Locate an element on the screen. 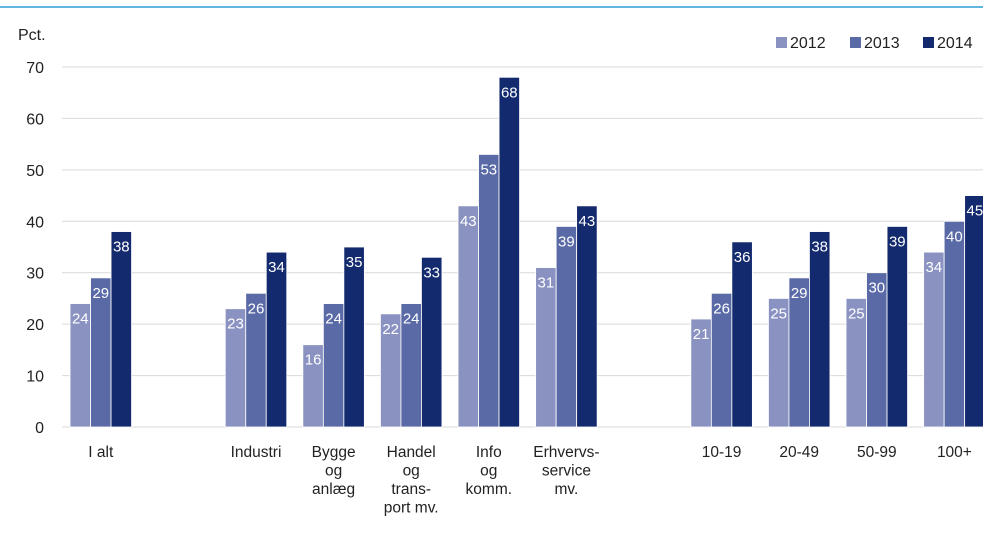 This screenshot has width=983, height=540. y-tick-label: 40 is located at coordinates (35, 222).